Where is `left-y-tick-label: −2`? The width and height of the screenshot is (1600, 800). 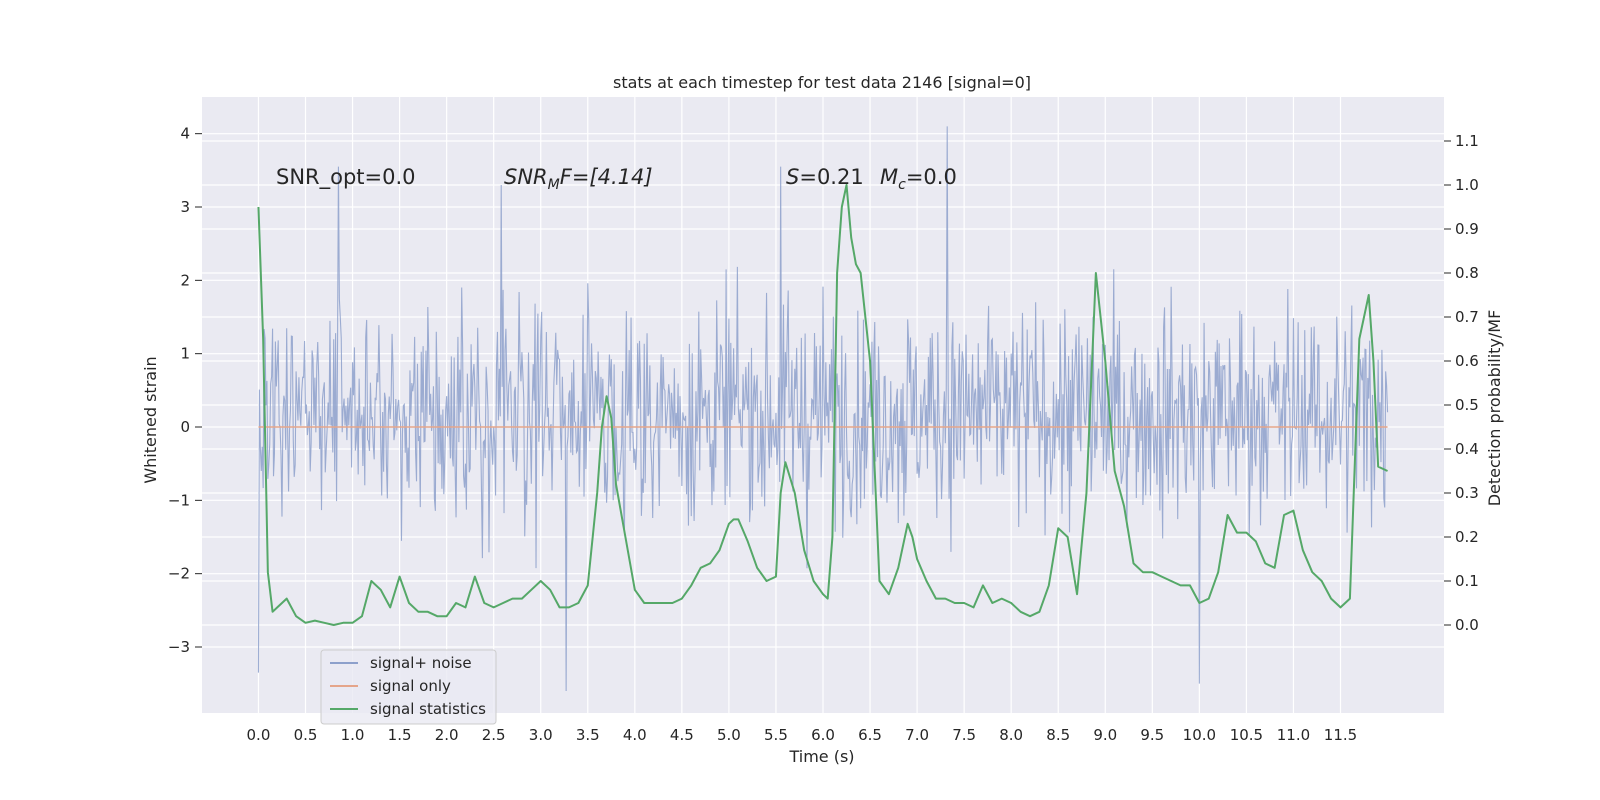
left-y-tick-label: −2 is located at coordinates (179, 574).